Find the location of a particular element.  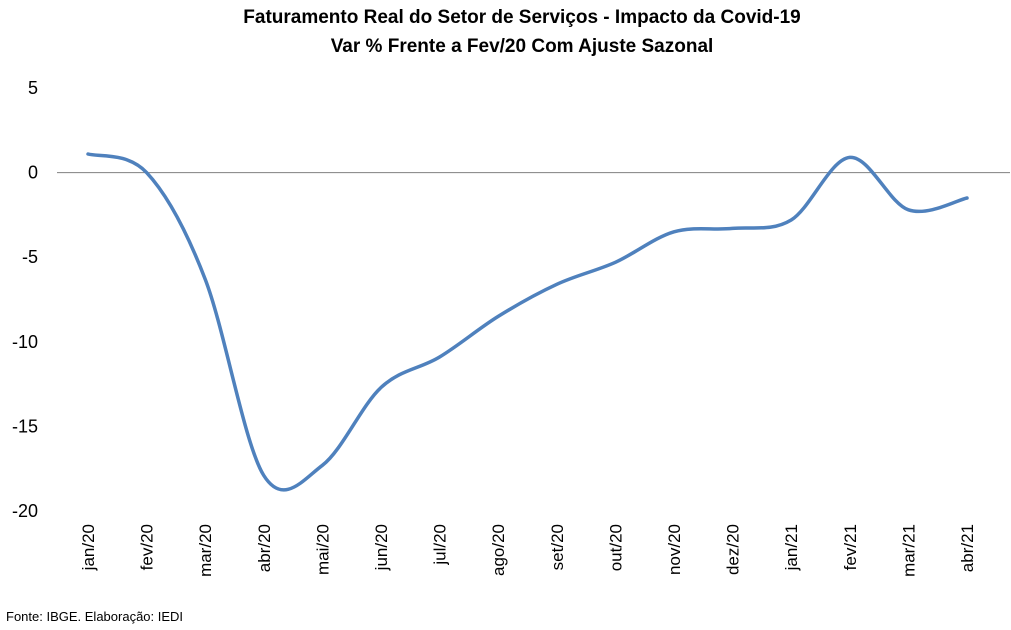

y-tick-label: -5 is located at coordinates (30, 257).